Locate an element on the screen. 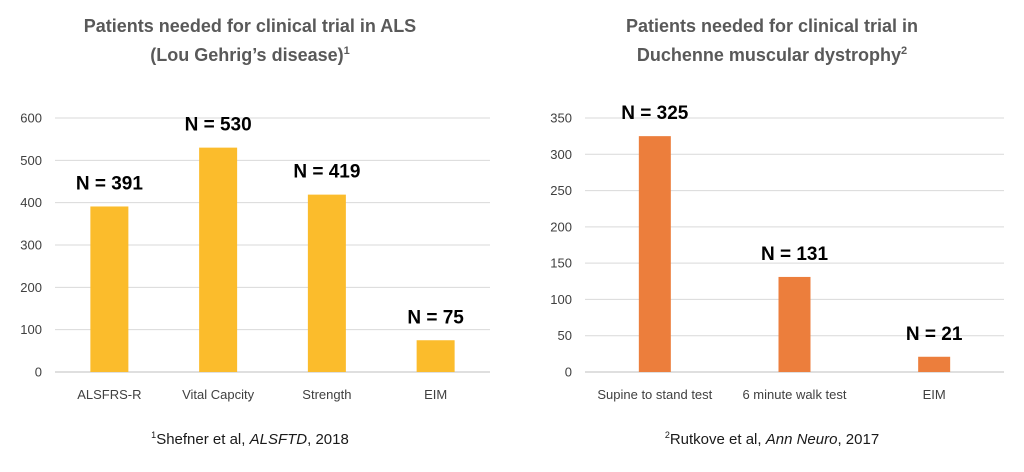 The width and height of the screenshot is (1024, 472). dmd-x-tick-label-3: EIM is located at coordinates (934, 394).